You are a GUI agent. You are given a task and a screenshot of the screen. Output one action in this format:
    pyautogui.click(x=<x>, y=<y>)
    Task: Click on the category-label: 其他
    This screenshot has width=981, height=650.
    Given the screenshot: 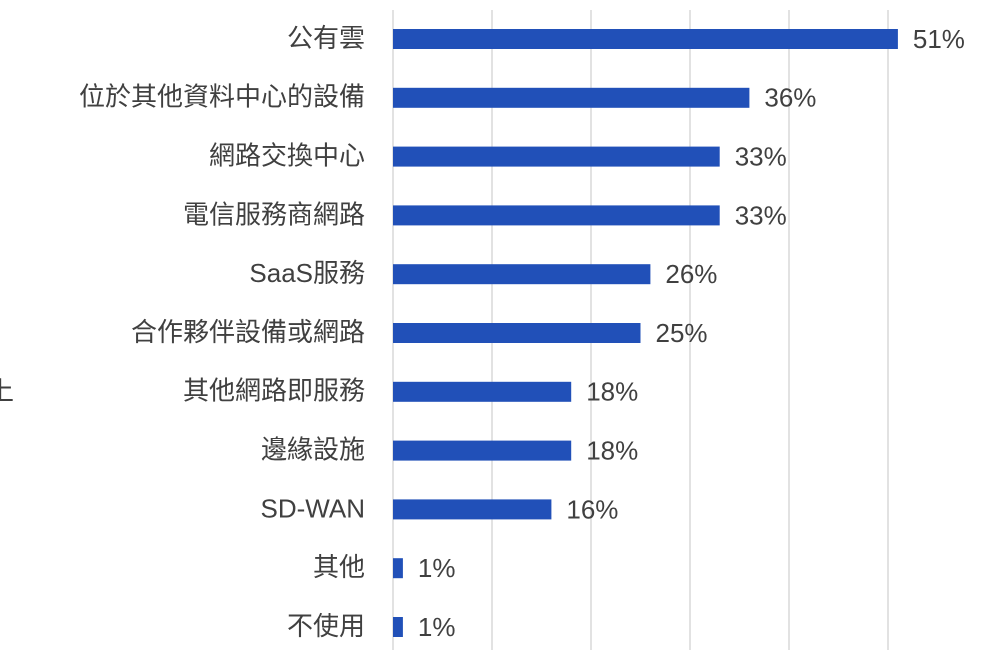 What is the action you would take?
    pyautogui.click(x=339, y=567)
    